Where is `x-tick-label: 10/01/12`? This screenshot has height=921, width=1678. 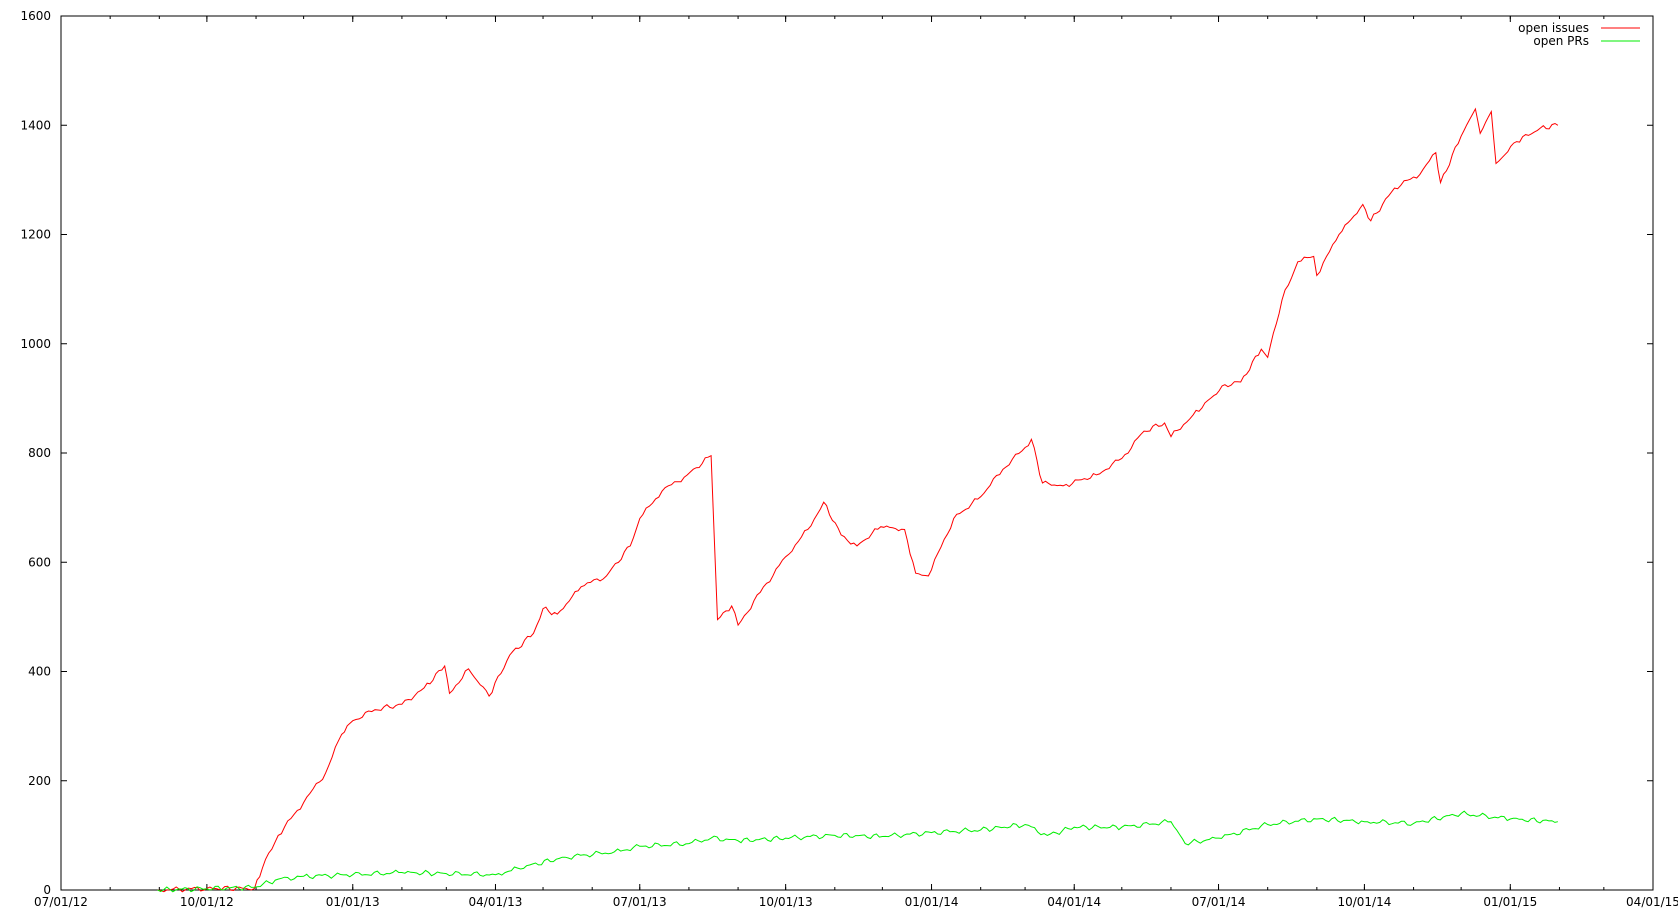 x-tick-label: 10/01/12 is located at coordinates (207, 902).